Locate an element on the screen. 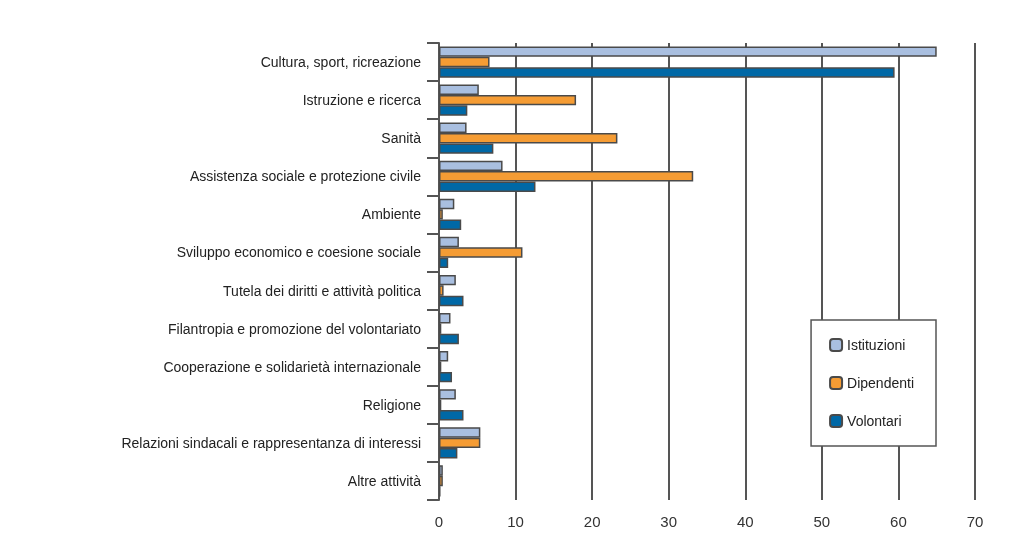 The image size is (1019, 554). y-tick-label: Relazioni sindacali e rappresentanza di interessi is located at coordinates (271, 442).